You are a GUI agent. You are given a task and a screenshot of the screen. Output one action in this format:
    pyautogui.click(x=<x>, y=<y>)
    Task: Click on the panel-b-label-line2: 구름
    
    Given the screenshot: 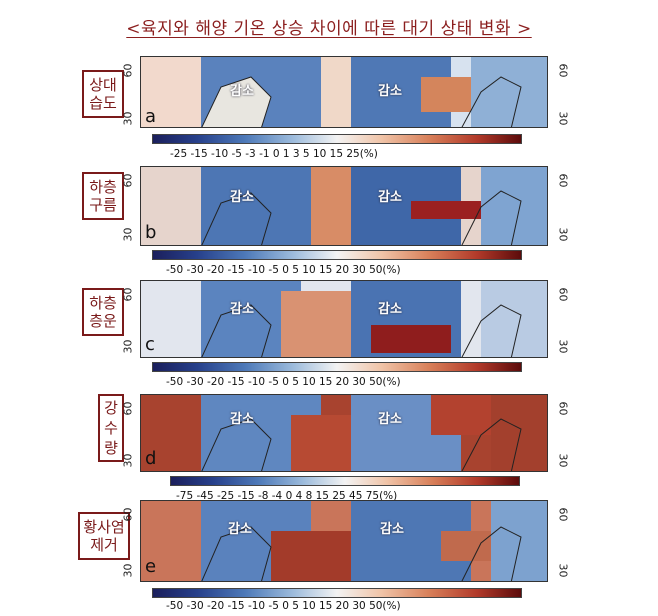 What is the action you would take?
    pyautogui.click(x=103, y=205)
    